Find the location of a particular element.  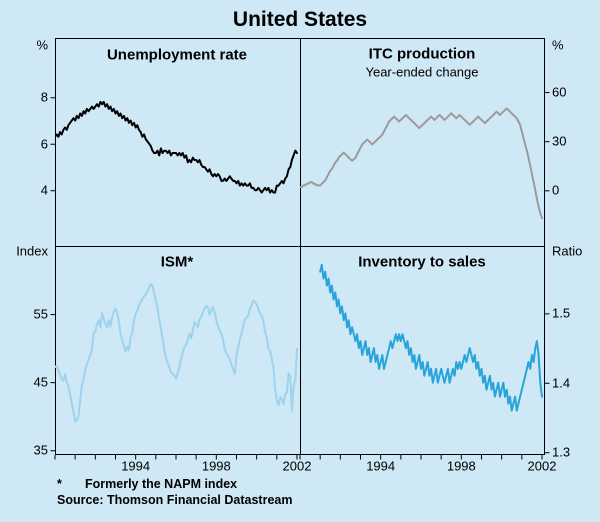

y-tick-label: 4 is located at coordinates (44, 190).